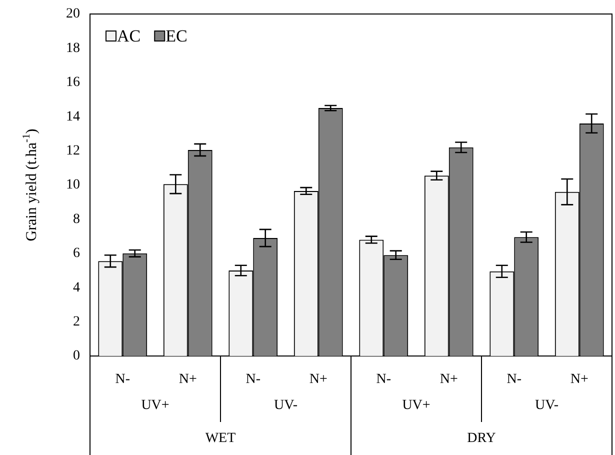  Describe the element at coordinates (73, 185) in the screenshot. I see `y-tick-label: 10` at that location.